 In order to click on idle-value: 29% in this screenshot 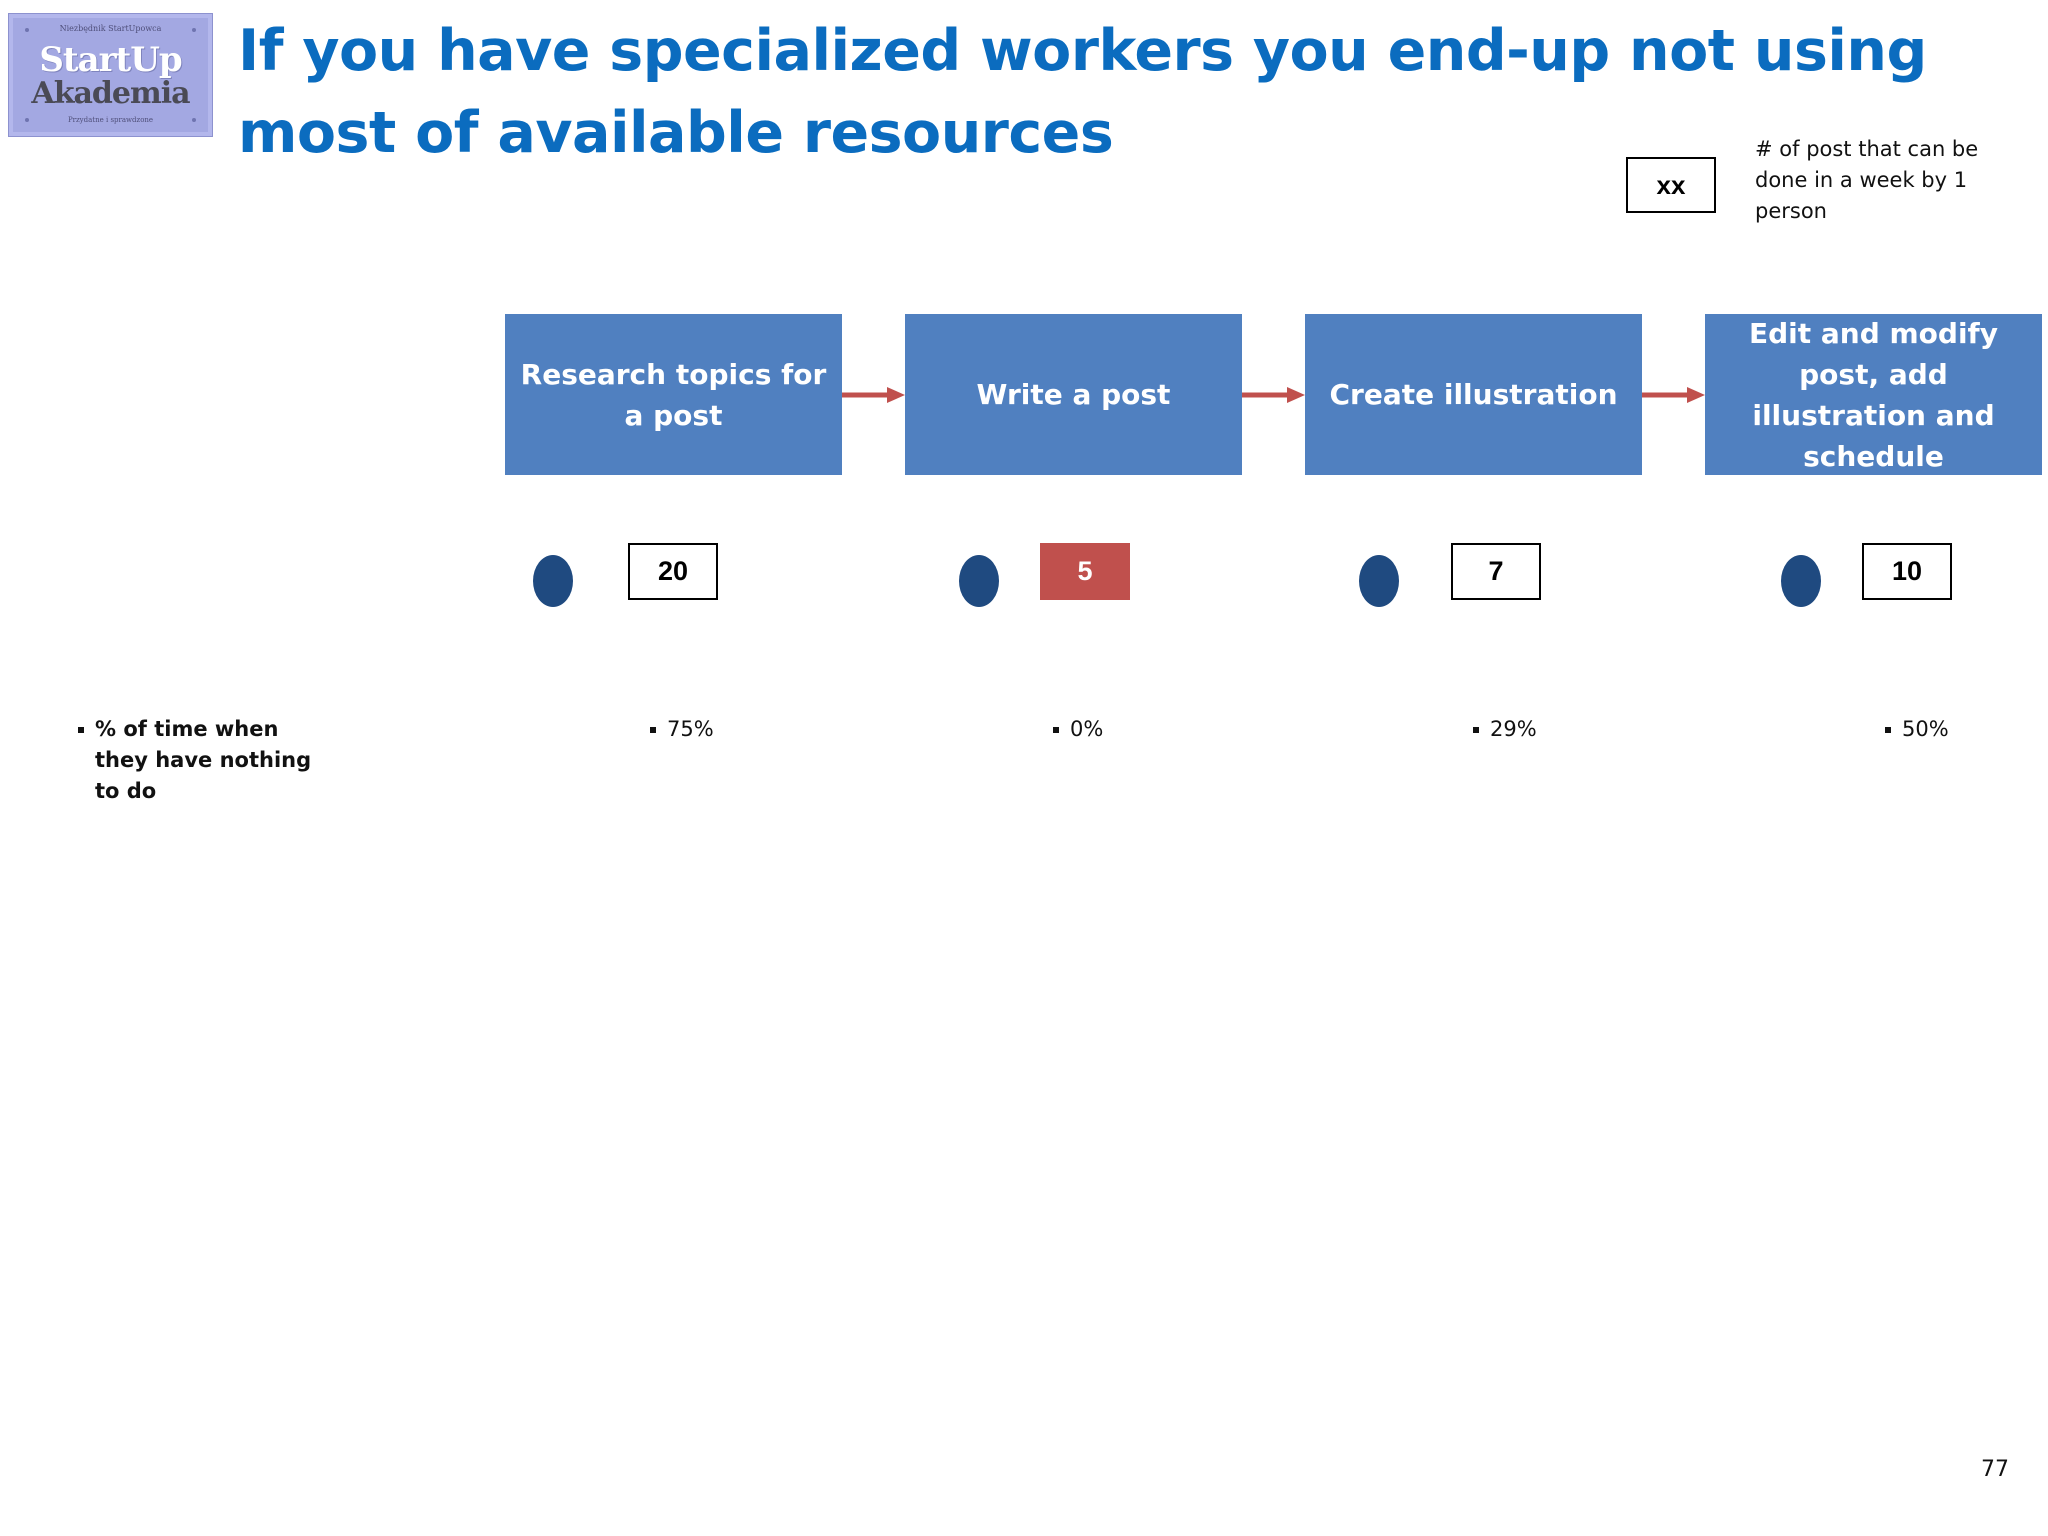, I will do `click(1513, 729)`.